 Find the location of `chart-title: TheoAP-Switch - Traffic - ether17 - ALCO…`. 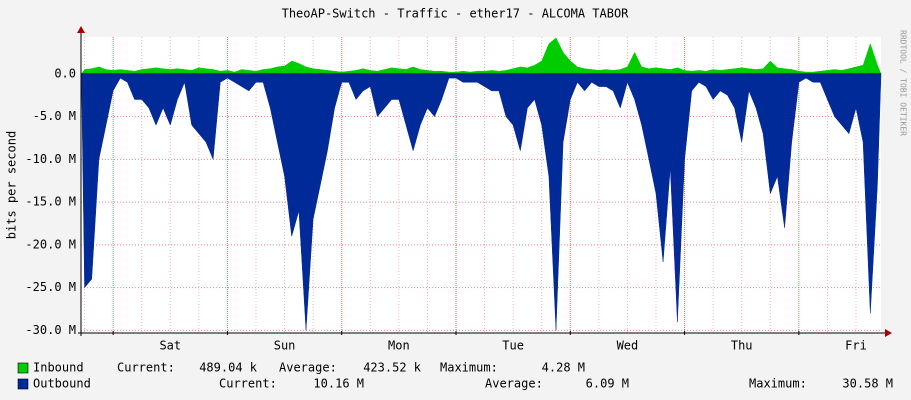

chart-title: TheoAP-Switch - Traffic - ether17 - ALCO… is located at coordinates (456, 14).